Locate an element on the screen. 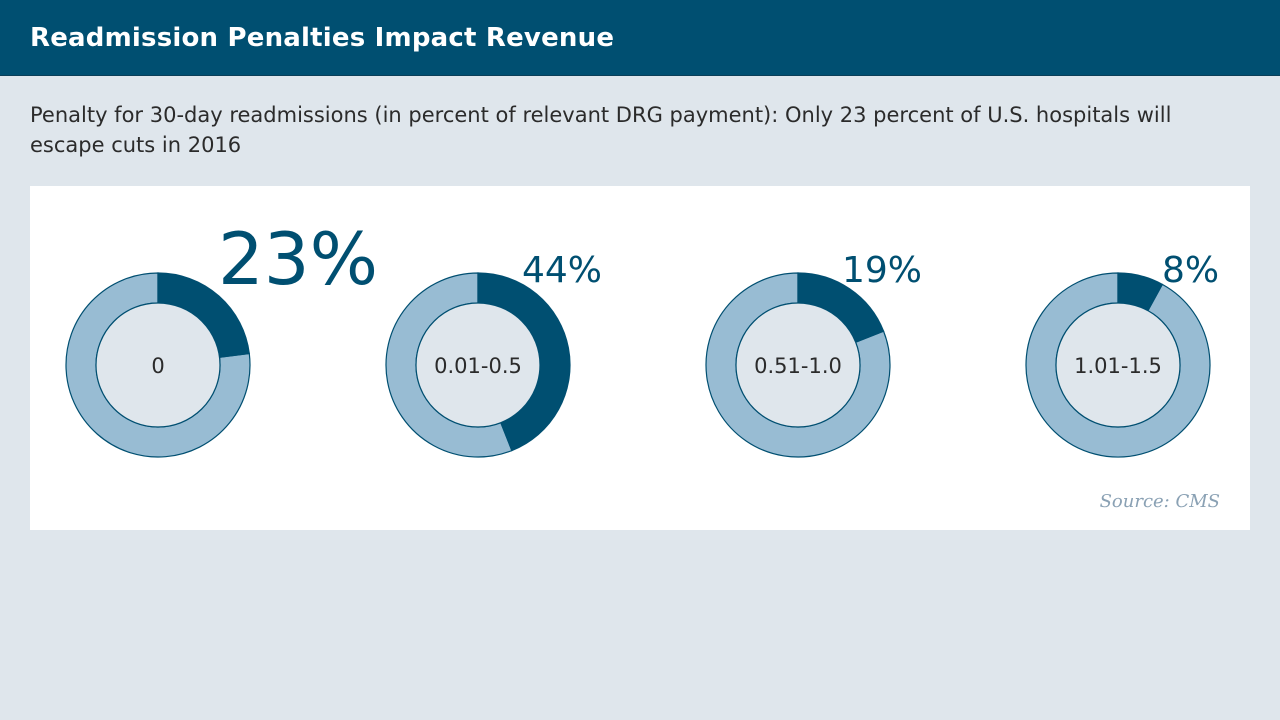 Image resolution: width=1280 pixels, height=720 pixels. category-label: 0.01-0.5 is located at coordinates (478, 366).